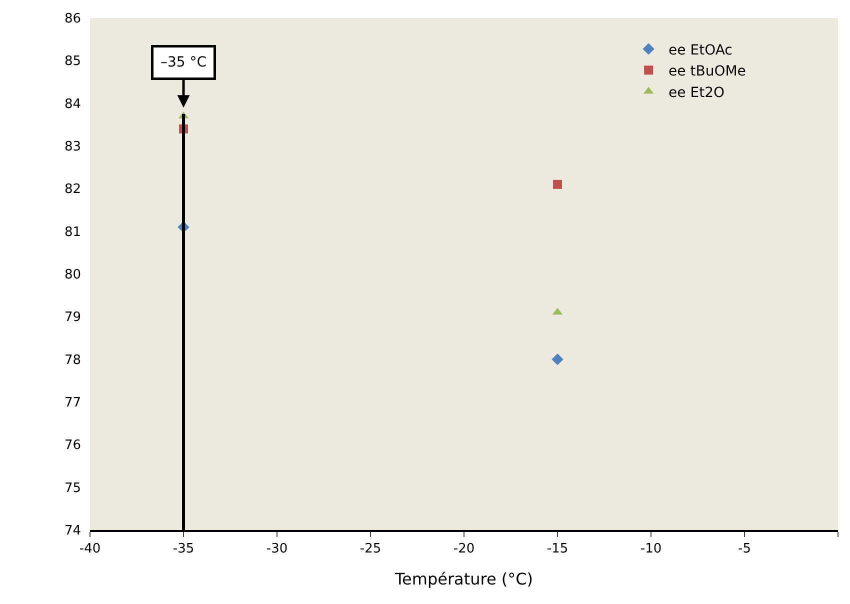  I want to click on y-tick-label: 80, so click(72, 275).